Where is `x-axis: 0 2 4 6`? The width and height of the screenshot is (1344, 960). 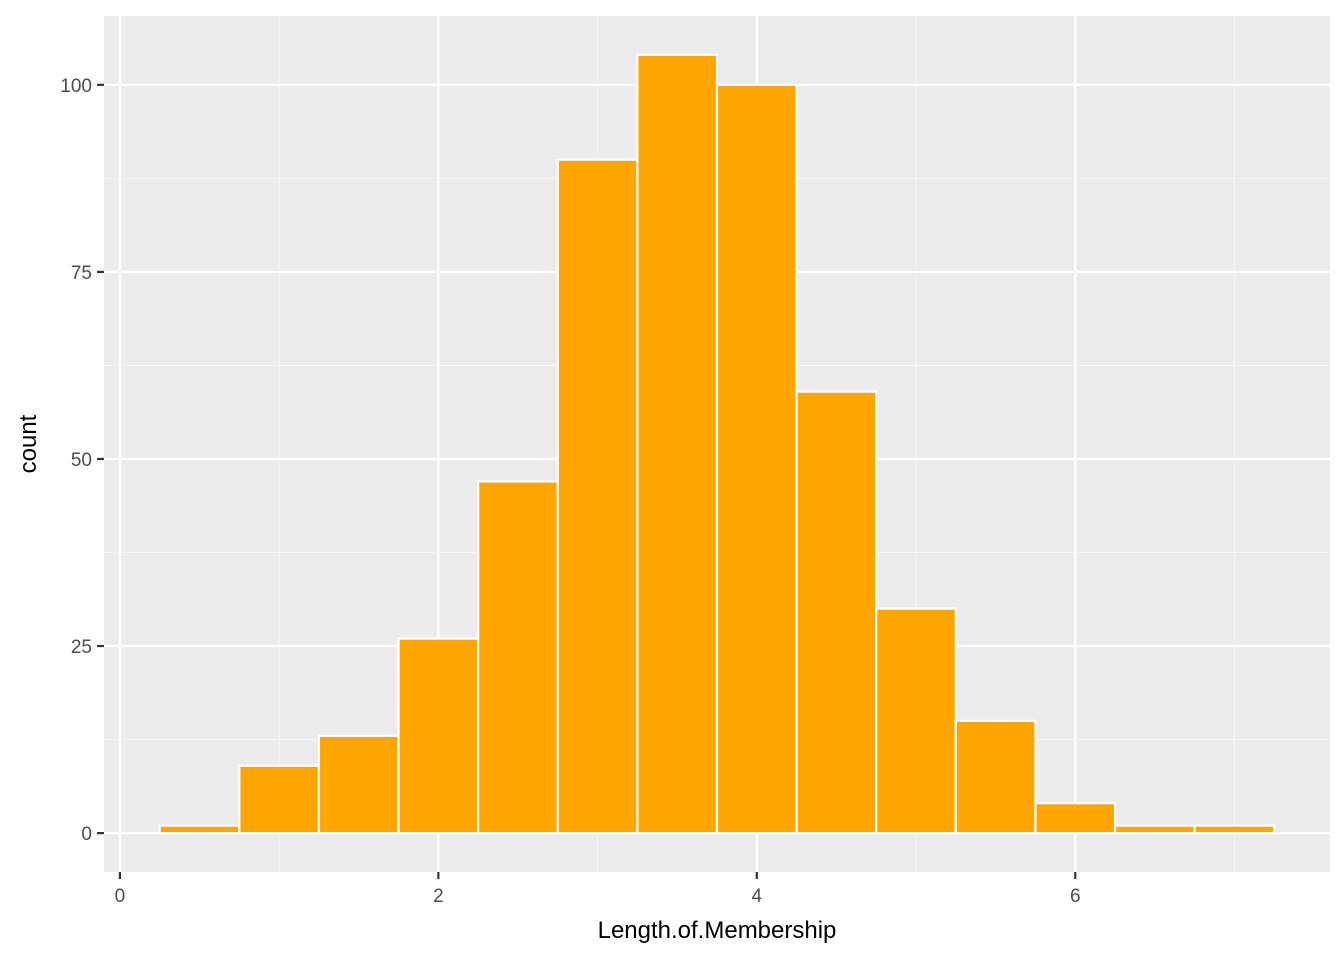
x-axis: 0 2 4 6 is located at coordinates (598, 889).